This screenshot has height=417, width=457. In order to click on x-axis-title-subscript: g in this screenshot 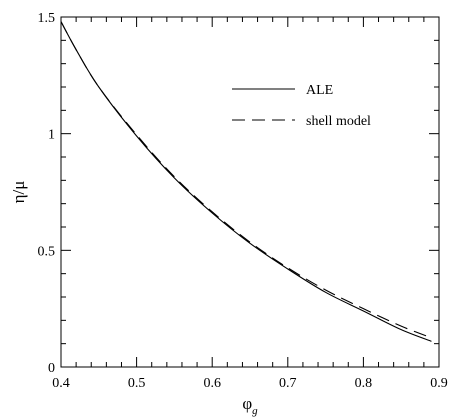, I will do `click(255, 411)`.